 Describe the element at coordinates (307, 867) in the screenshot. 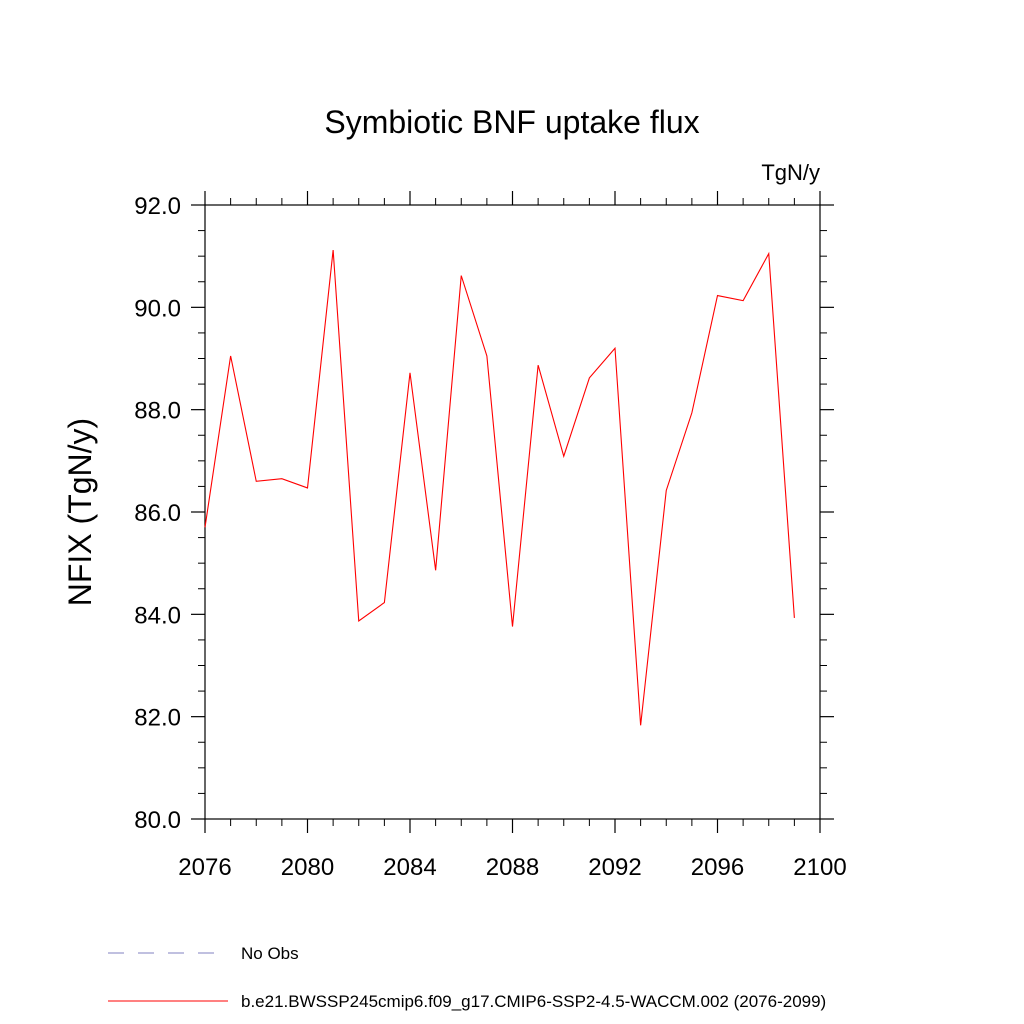

I see `x-tick-label: 2080` at that location.